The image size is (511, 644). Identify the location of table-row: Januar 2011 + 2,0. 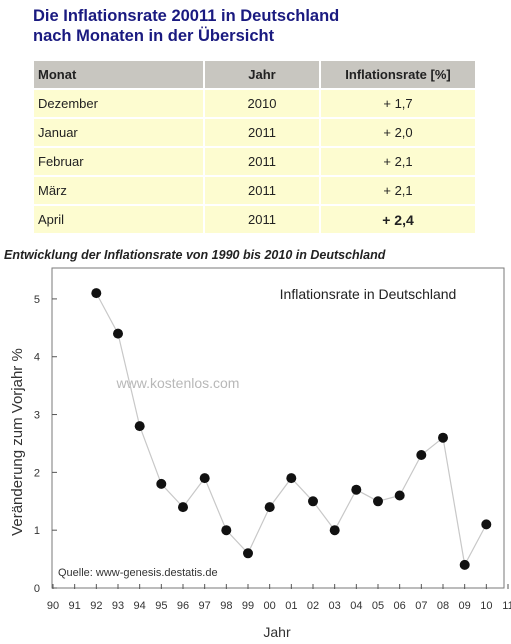
(254, 132).